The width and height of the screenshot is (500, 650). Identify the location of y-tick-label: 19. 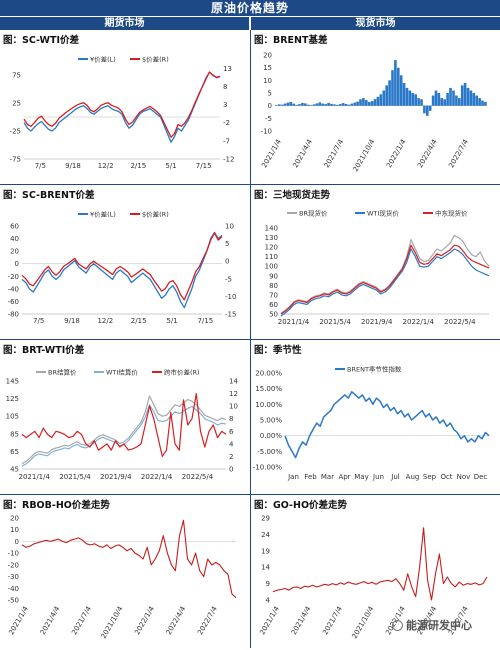
(265, 551).